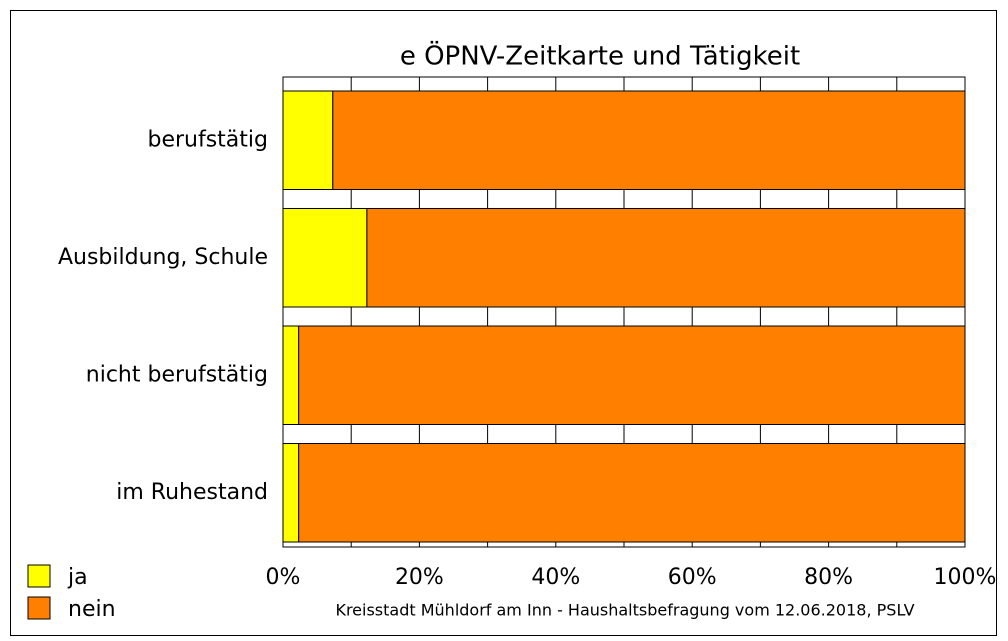  I want to click on legend-label: nein, so click(92, 609).